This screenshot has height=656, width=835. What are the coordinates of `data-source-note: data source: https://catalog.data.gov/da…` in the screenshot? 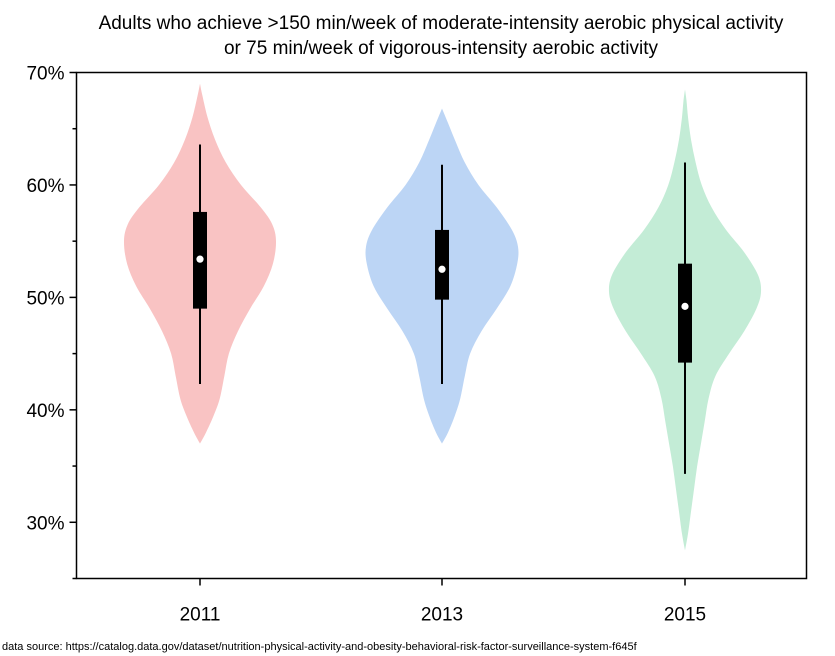 It's located at (319, 647).